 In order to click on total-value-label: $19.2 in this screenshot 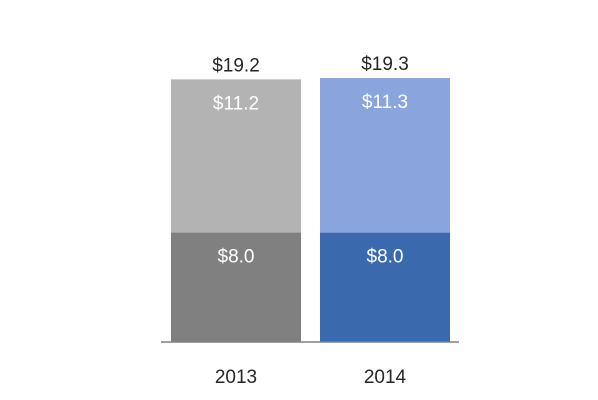, I will do `click(236, 65)`.